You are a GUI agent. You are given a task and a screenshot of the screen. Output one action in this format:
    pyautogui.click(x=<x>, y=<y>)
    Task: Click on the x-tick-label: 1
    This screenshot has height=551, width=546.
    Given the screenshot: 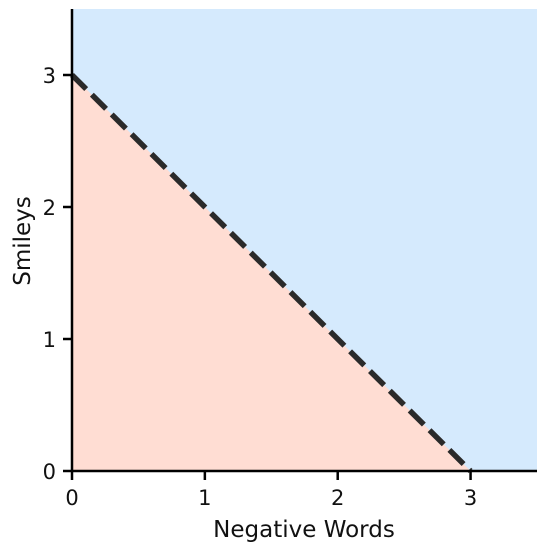 What is the action you would take?
    pyautogui.click(x=204, y=498)
    